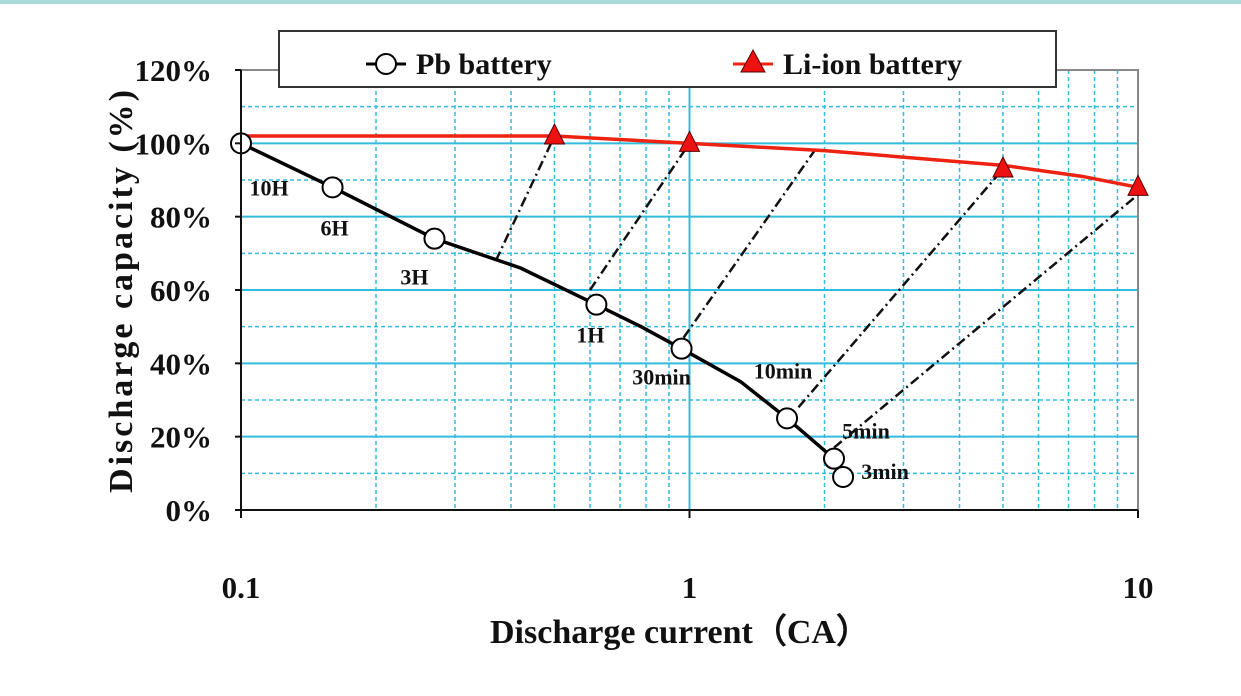  I want to click on y-tick-label: 40%, so click(181, 363).